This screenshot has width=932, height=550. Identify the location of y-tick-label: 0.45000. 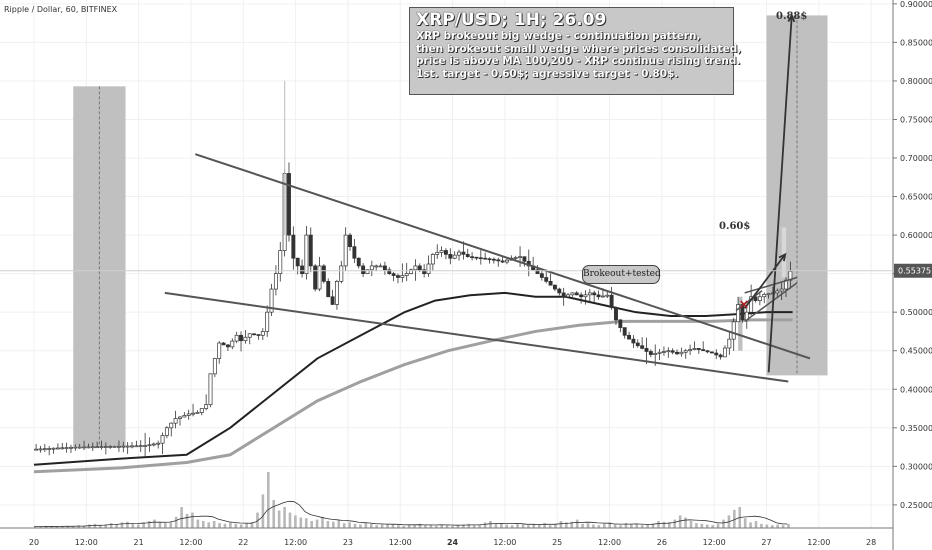
(916, 351).